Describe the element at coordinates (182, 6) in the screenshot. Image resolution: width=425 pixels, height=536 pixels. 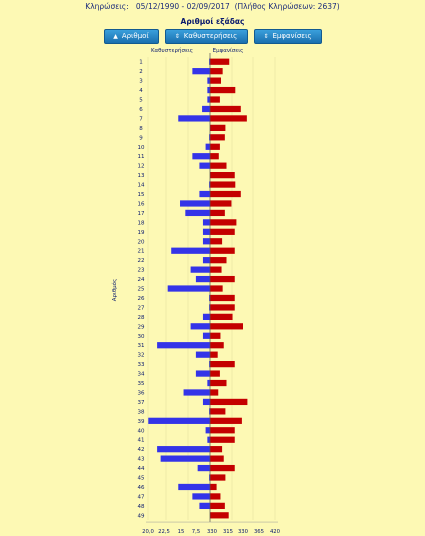
I see `date-range: 05/12/1990 - 02/09/2017` at that location.